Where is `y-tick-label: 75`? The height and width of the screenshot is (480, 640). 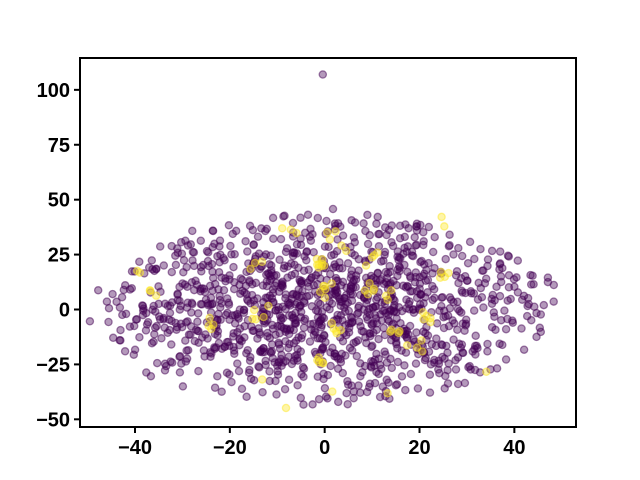
y-tick-label: 75 is located at coordinates (59, 146).